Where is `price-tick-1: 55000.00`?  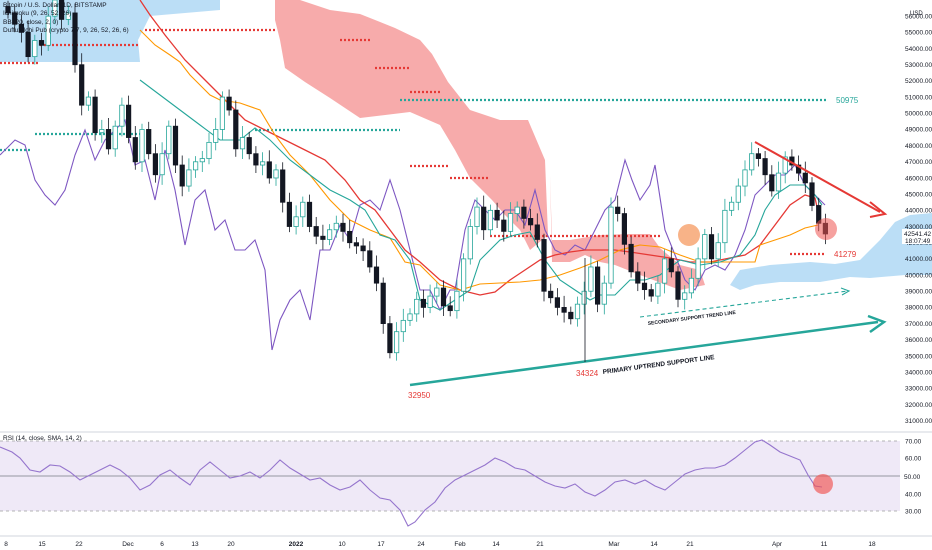
price-tick-1: 55000.00 is located at coordinates (918, 33).